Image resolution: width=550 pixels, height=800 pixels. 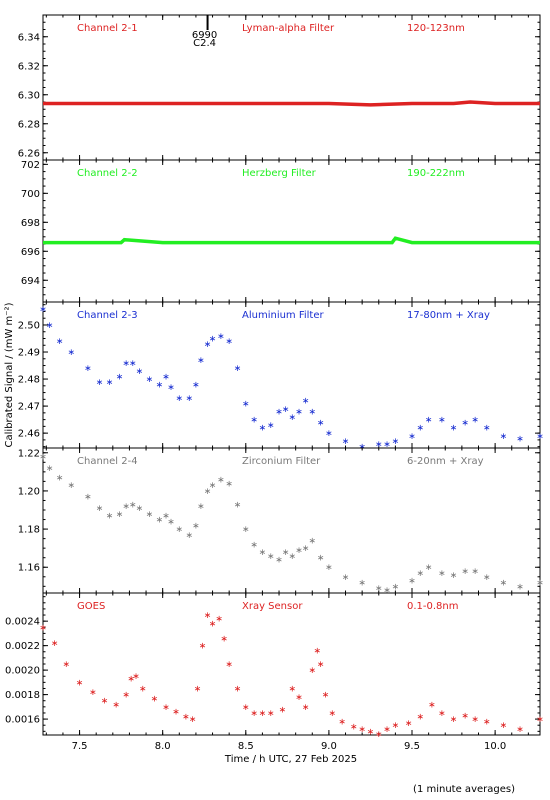 I want to click on panel-3-band-label: 17-80nm + Xray, so click(x=448, y=315).